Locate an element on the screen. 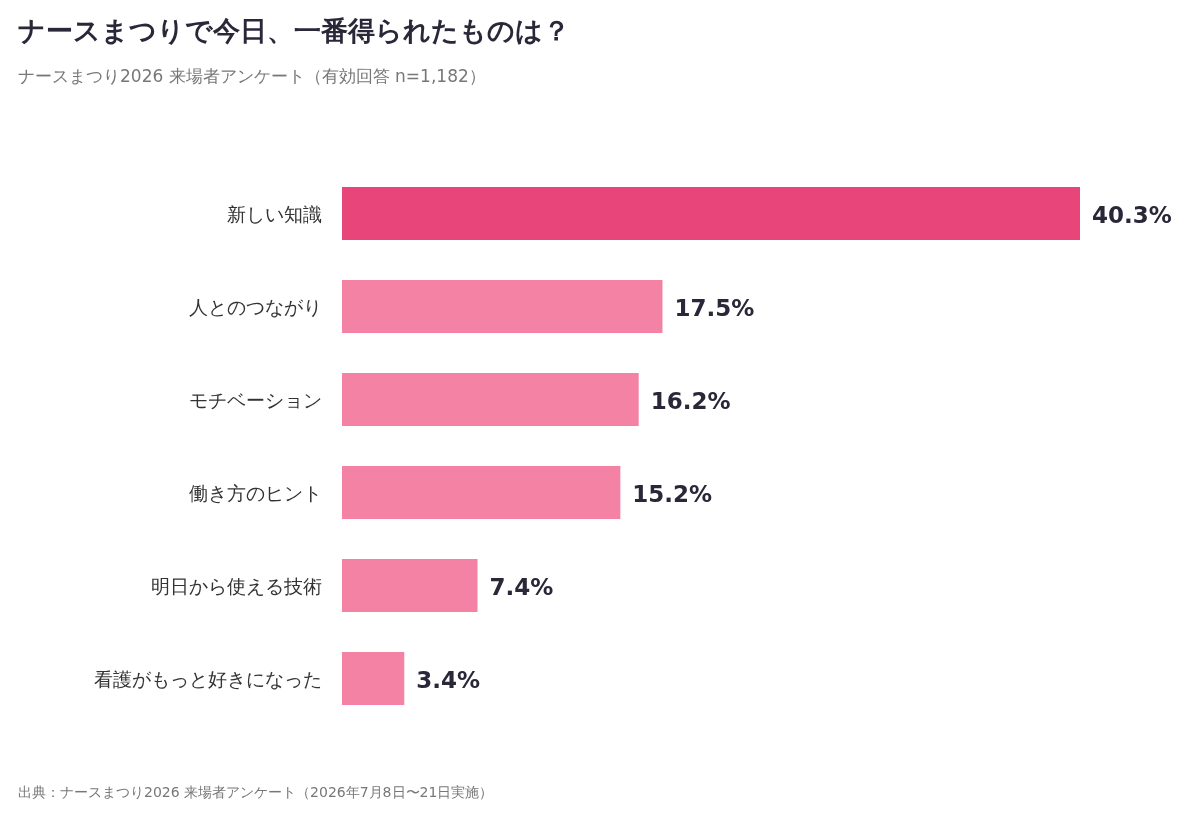 The height and width of the screenshot is (816, 1200). y-tick-label: 新しい知識 is located at coordinates (274, 213).